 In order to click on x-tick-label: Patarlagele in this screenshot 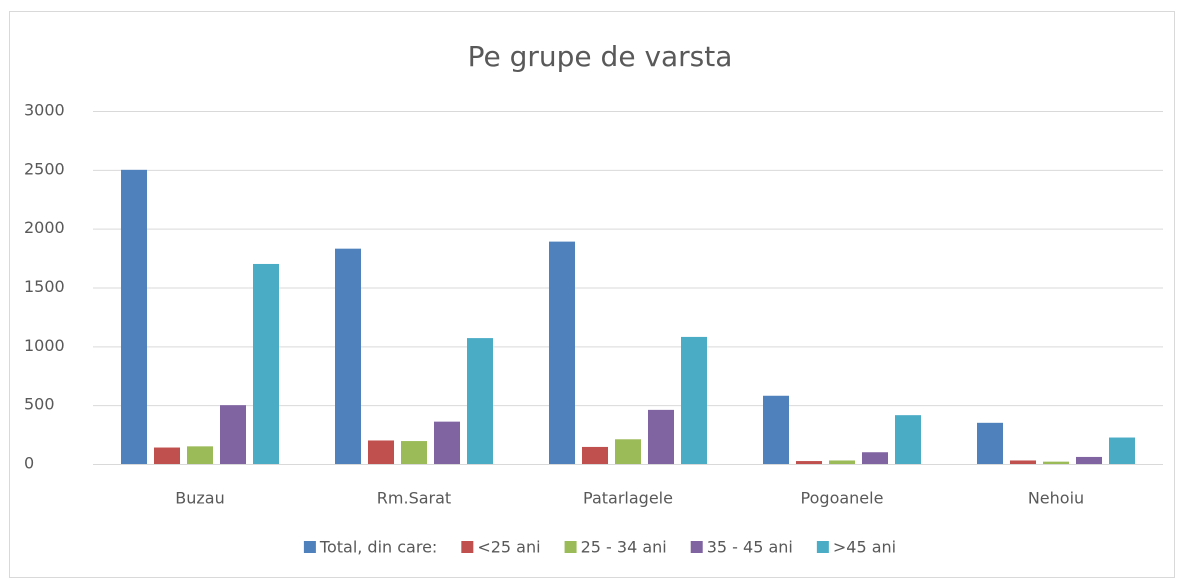, I will do `click(628, 498)`.